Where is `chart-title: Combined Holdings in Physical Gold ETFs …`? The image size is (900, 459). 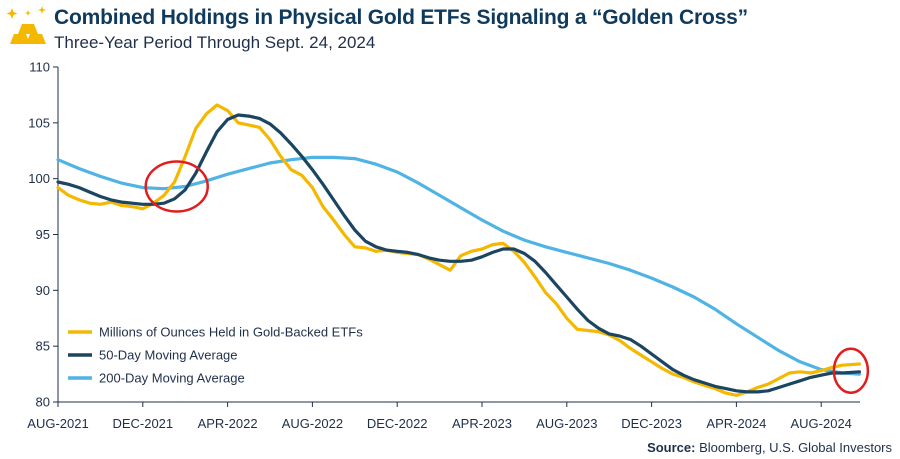 chart-title: Combined Holdings in Physical Gold ETFs … is located at coordinates (401, 17).